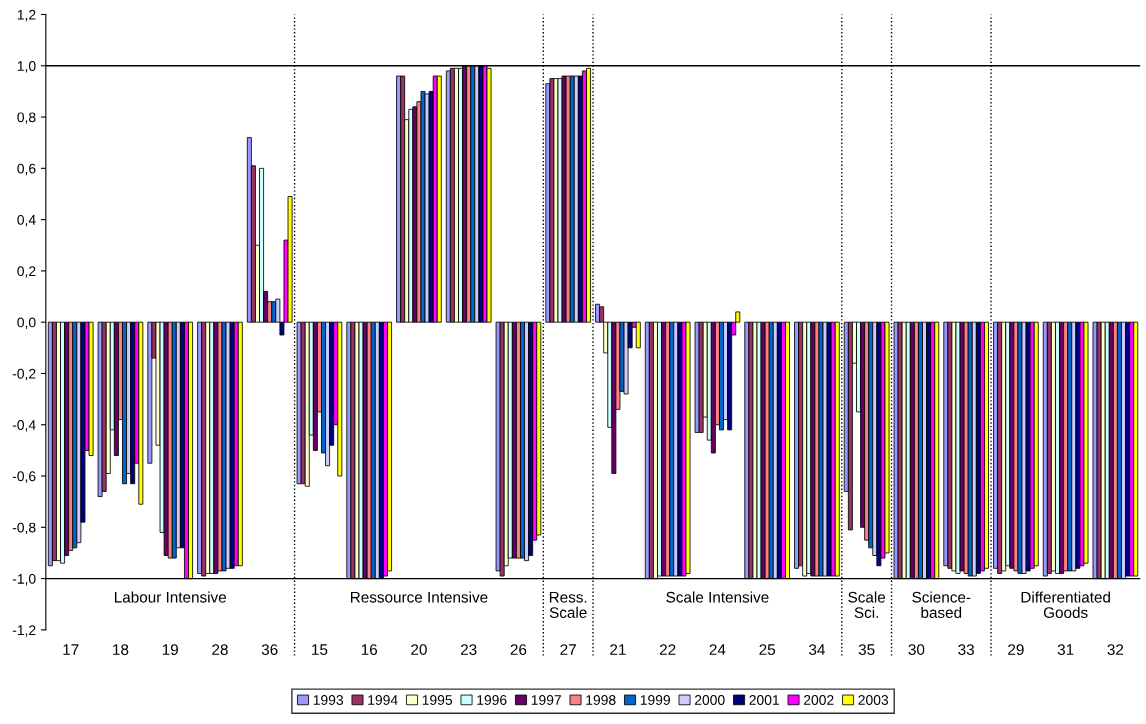 This screenshot has width=1146, height=724. What do you see at coordinates (369, 649) in the screenshot?
I see `x-tick-label: 16` at bounding box center [369, 649].